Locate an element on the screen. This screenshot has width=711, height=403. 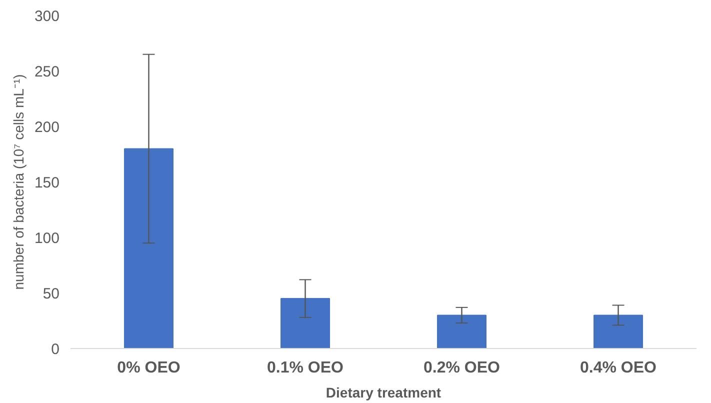
y-tick-label: 250 is located at coordinates (47, 72).